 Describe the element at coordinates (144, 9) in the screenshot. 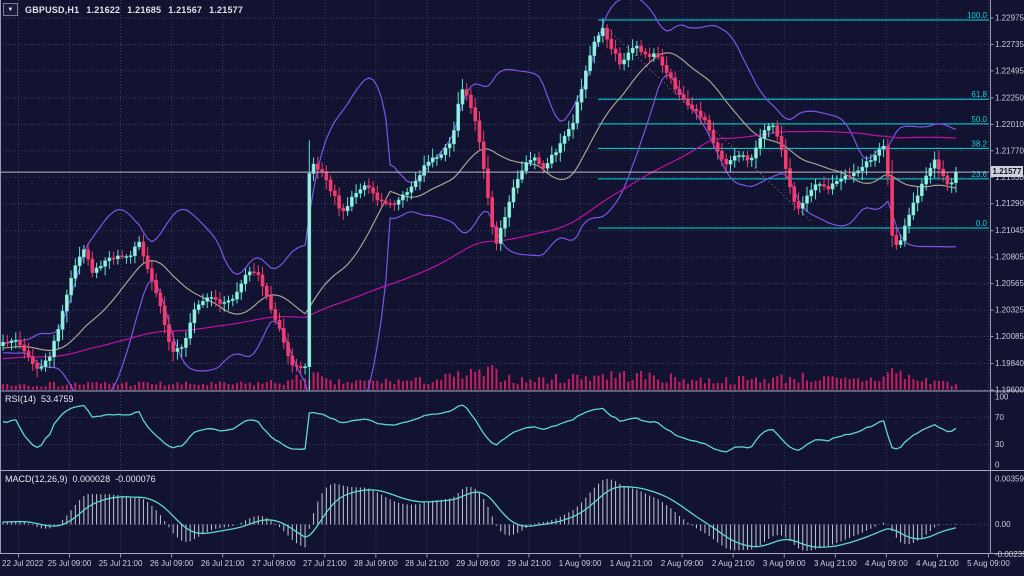

I see `quote-high: 1.21685` at that location.